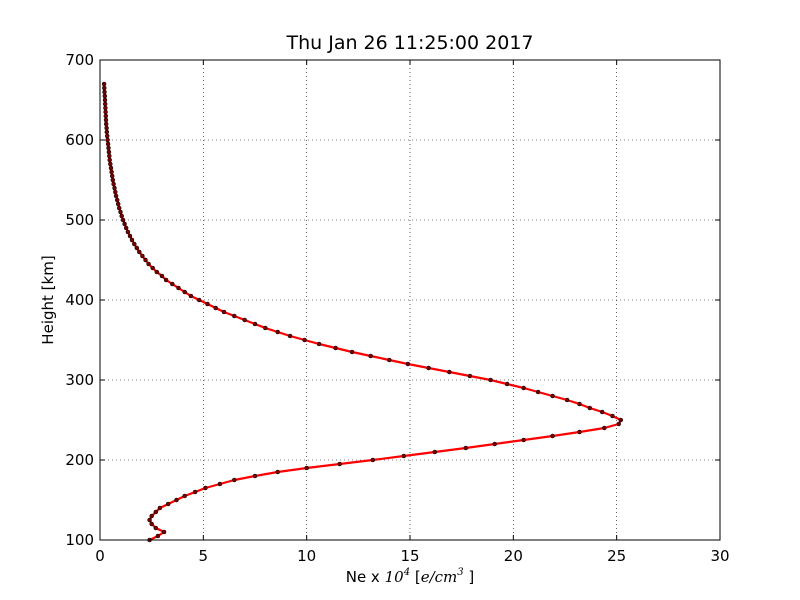  Describe the element at coordinates (79, 220) in the screenshot. I see `y-tick-label: 500` at that location.